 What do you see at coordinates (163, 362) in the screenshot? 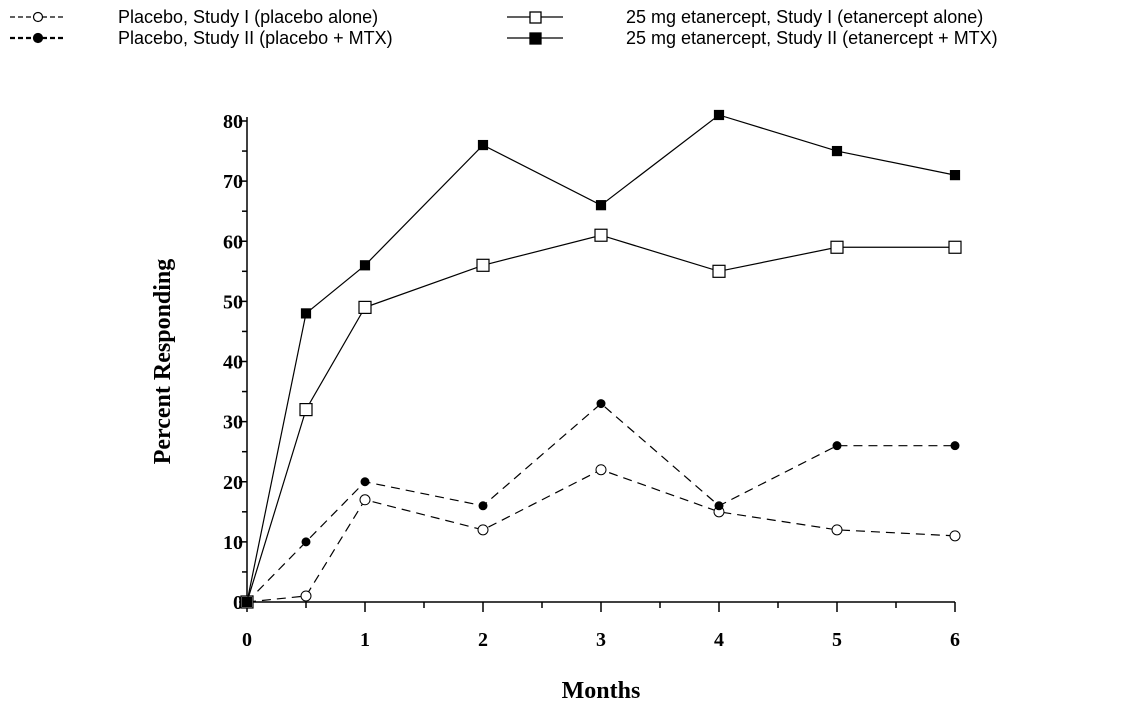
I see `y-axis-title: Percent Responding` at bounding box center [163, 362].